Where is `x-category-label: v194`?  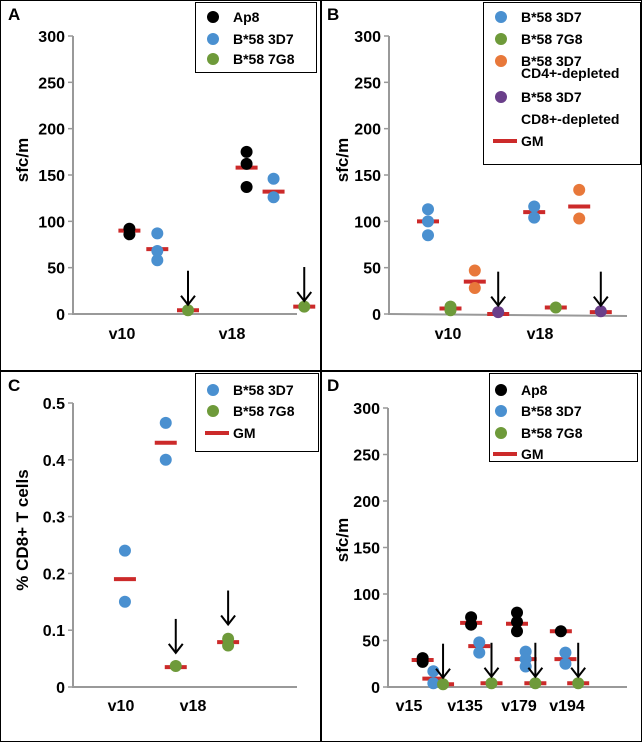
x-category-label: v194 is located at coordinates (567, 706).